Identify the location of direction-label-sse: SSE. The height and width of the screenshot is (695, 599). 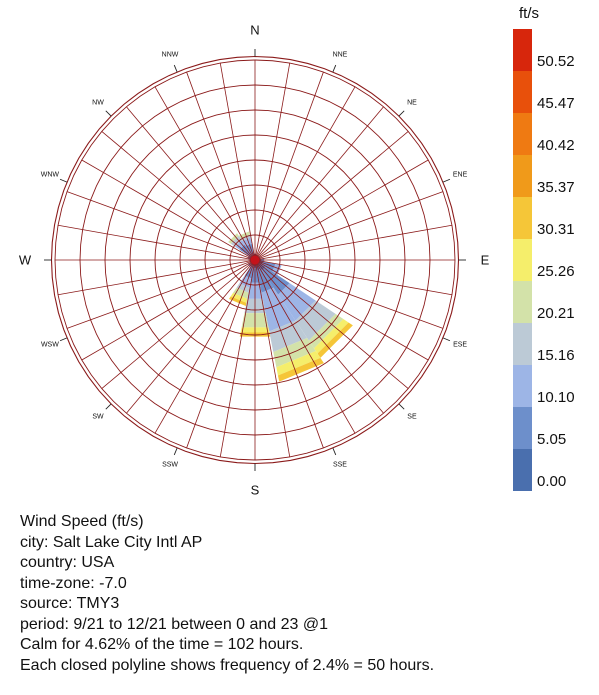
(340, 465).